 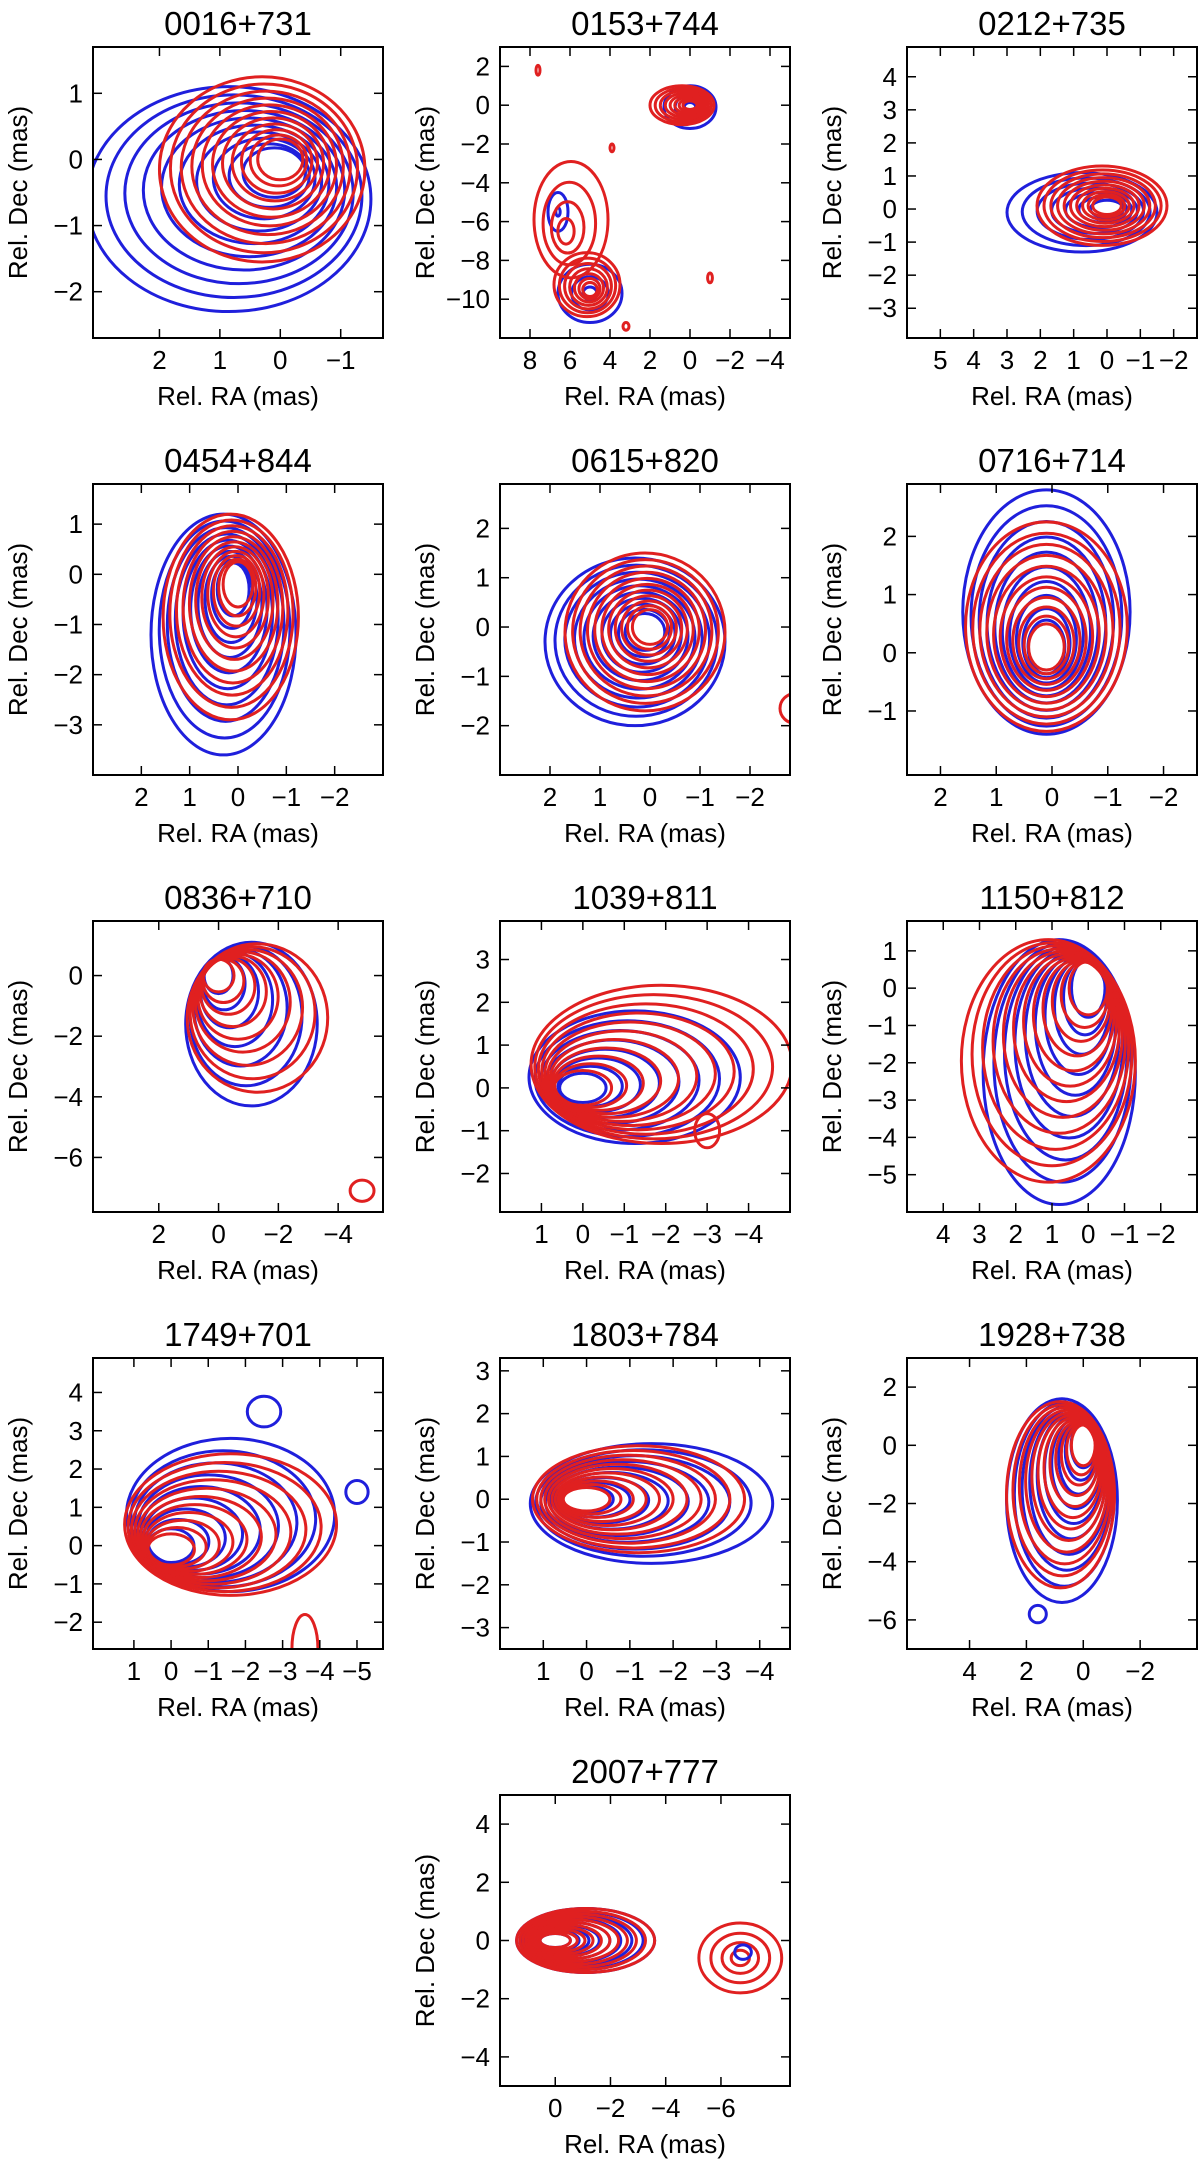 I want to click on x-tick-label: 3, so click(x=979, y=1234).